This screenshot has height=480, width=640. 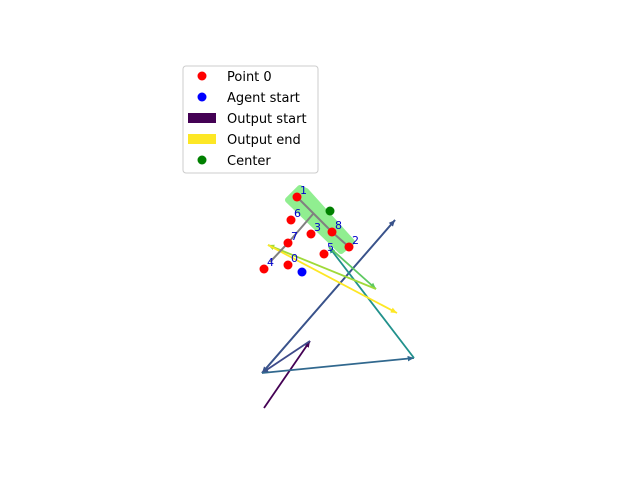 What do you see at coordinates (330, 211) in the screenshot?
I see `center-marker` at bounding box center [330, 211].